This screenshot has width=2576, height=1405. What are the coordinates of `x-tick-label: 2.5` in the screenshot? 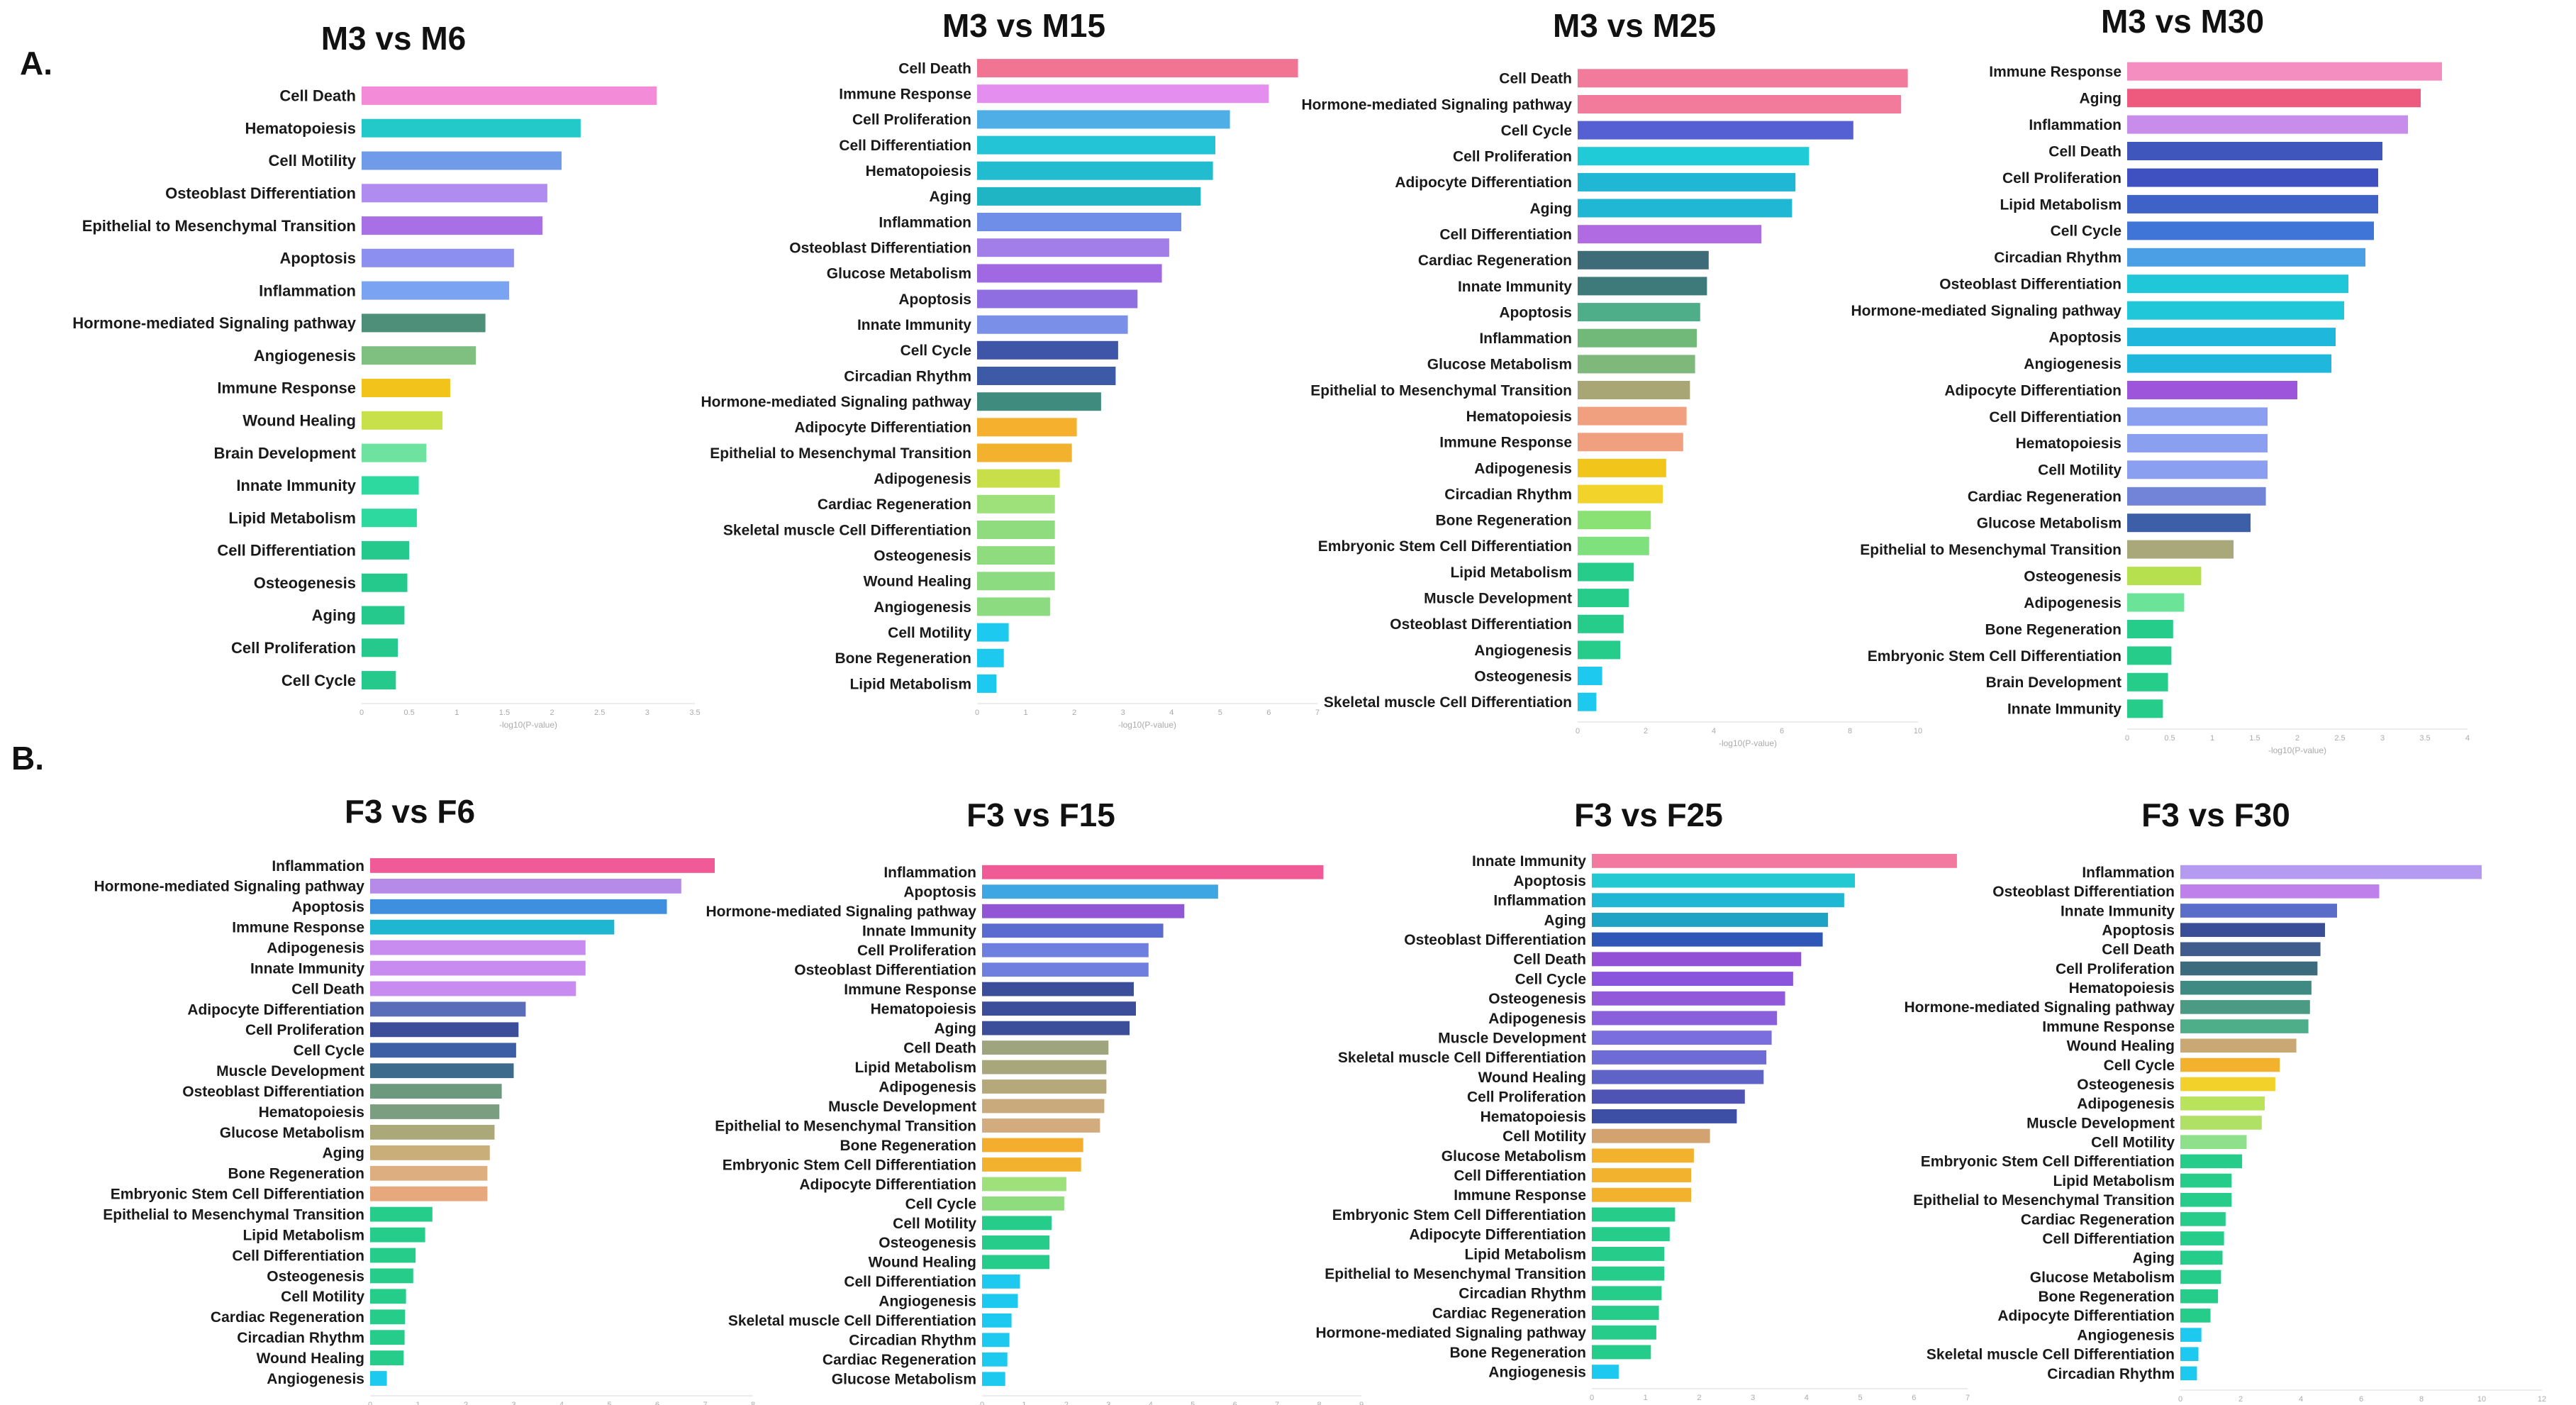 It's located at (2339, 738).